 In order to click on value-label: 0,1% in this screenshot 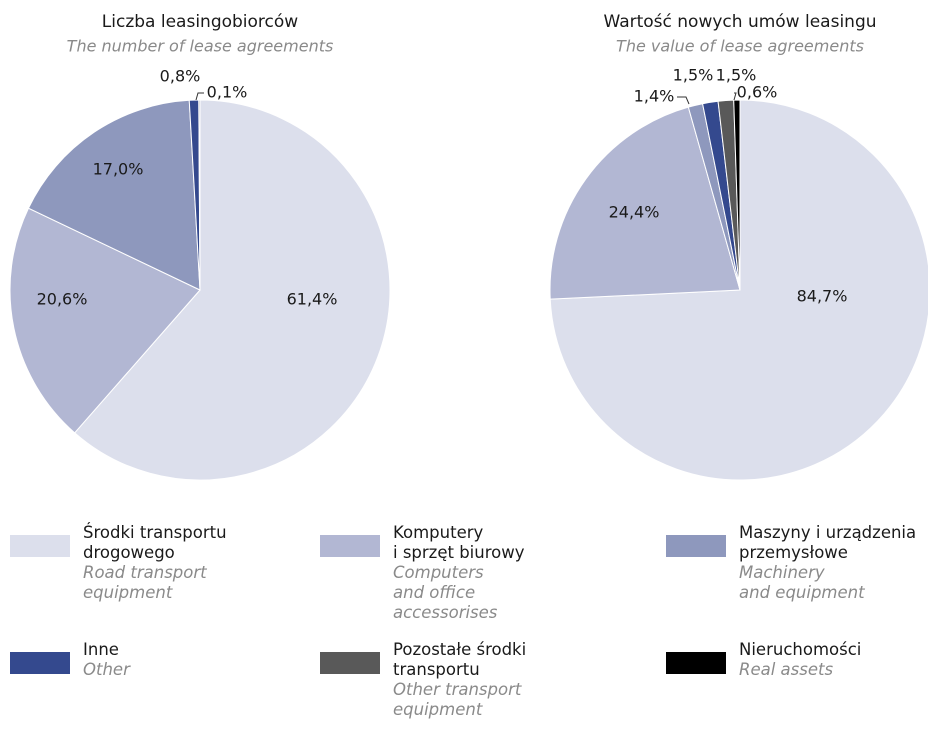, I will do `click(227, 92)`.